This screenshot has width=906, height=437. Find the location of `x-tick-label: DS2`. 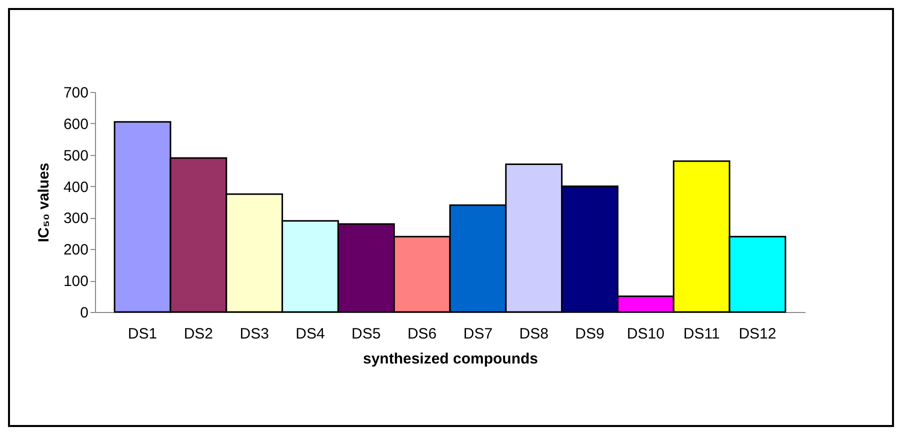

x-tick-label: DS2 is located at coordinates (199, 334).